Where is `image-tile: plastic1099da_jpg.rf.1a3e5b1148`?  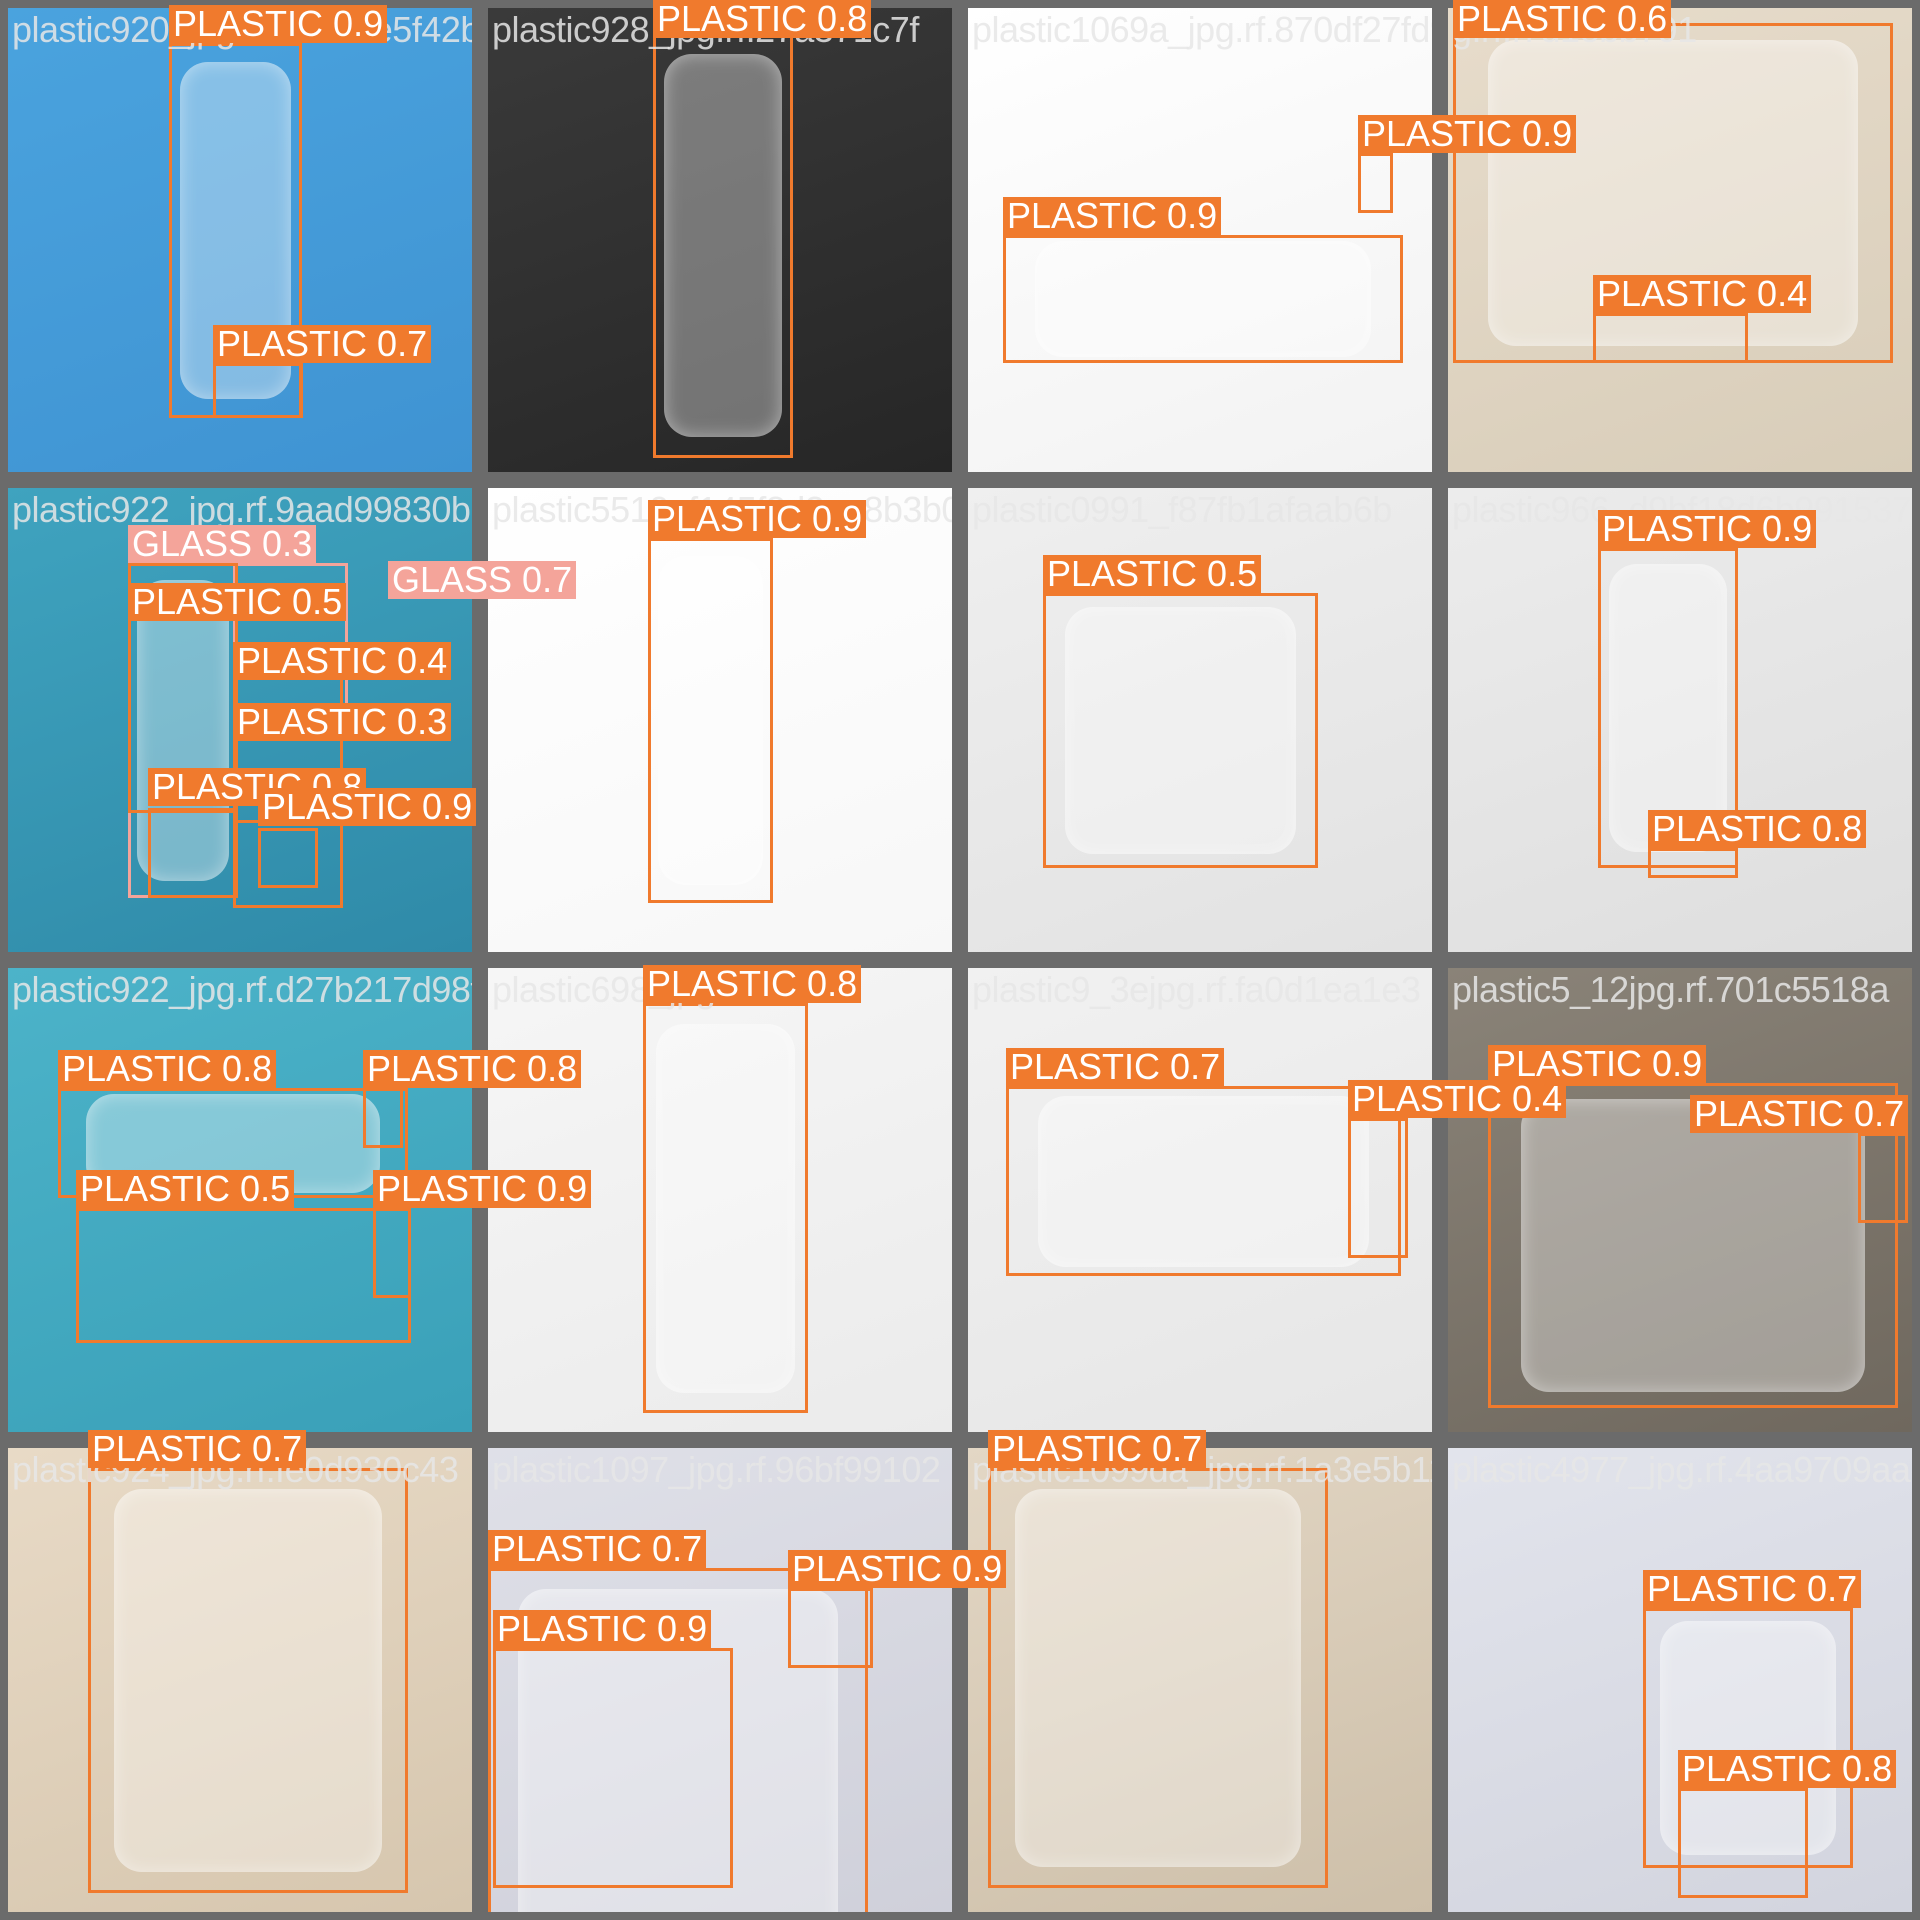 image-tile: plastic1099da_jpg.rf.1a3e5b1148 is located at coordinates (1200, 1680).